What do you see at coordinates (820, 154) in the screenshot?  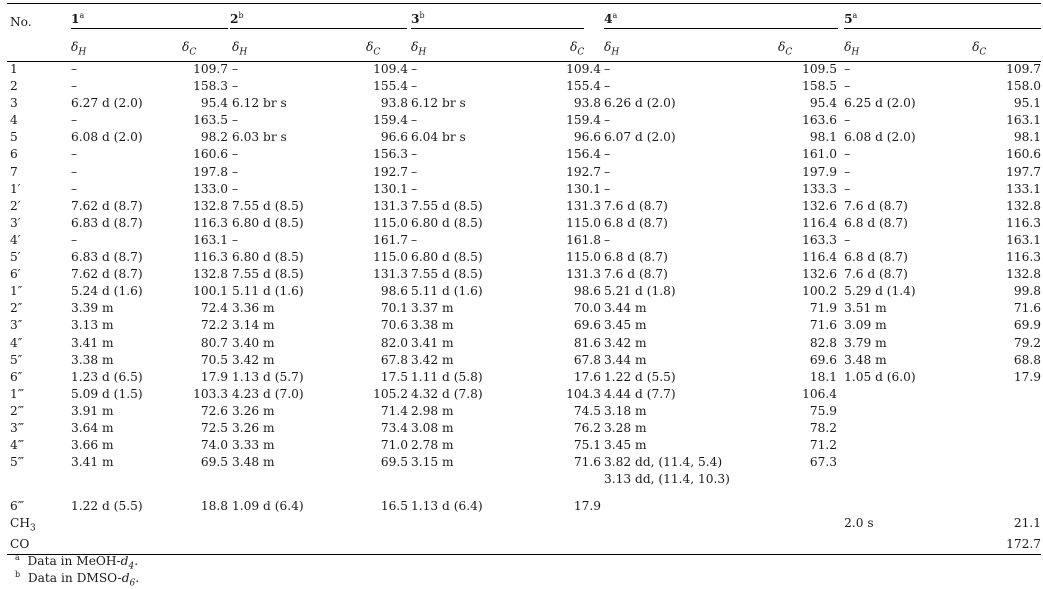 I see `carbon-shift-cell: 161.0` at bounding box center [820, 154].